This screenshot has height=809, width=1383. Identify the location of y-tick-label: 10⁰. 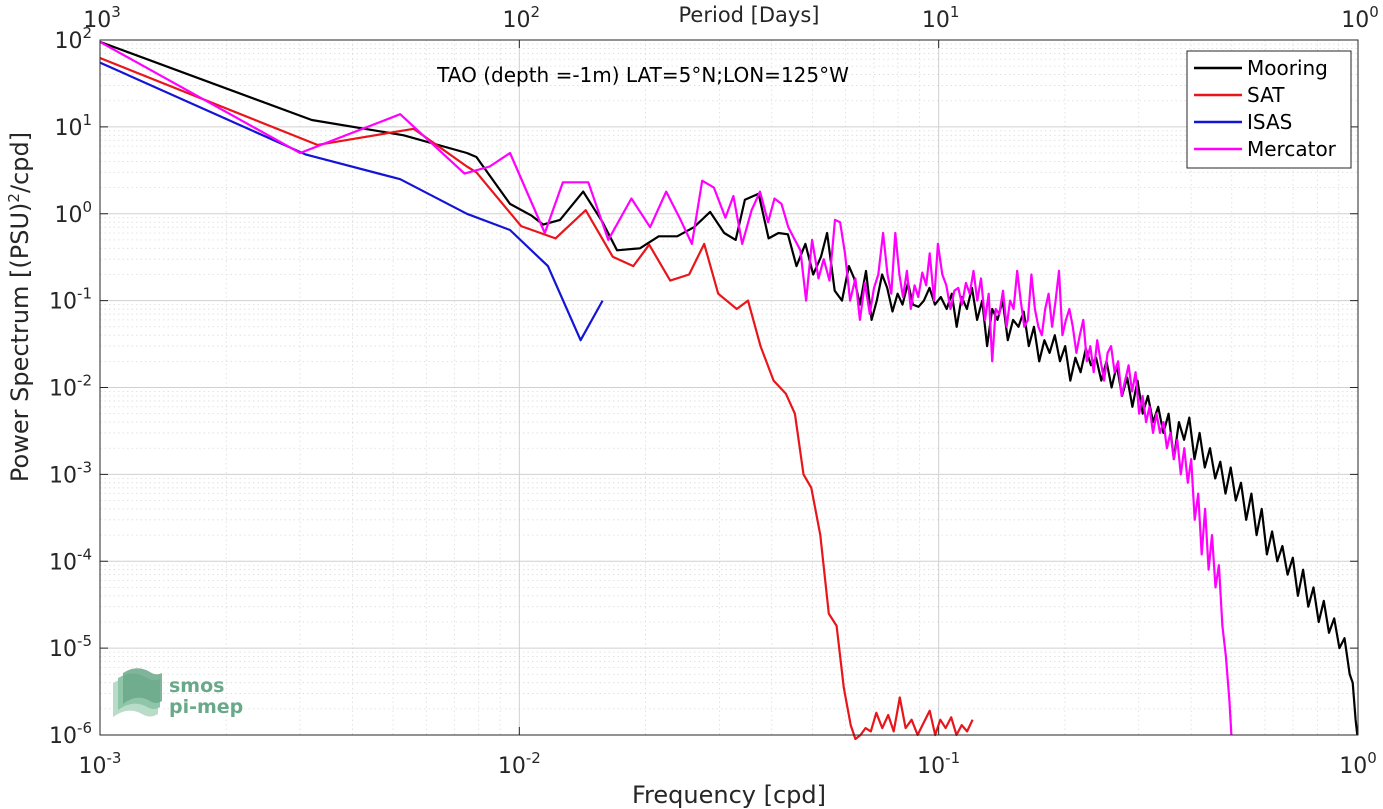
(73, 213).